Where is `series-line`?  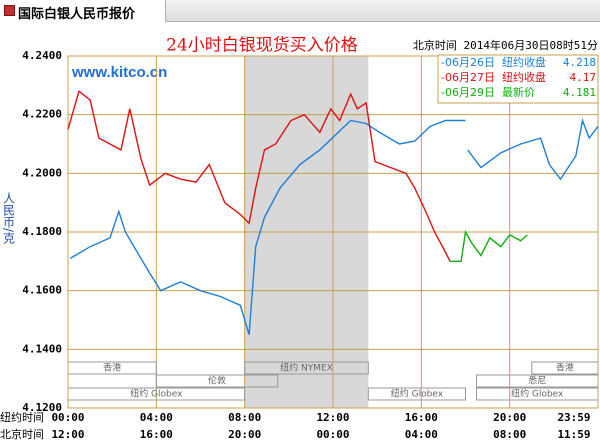
series-line is located at coordinates (489, 245).